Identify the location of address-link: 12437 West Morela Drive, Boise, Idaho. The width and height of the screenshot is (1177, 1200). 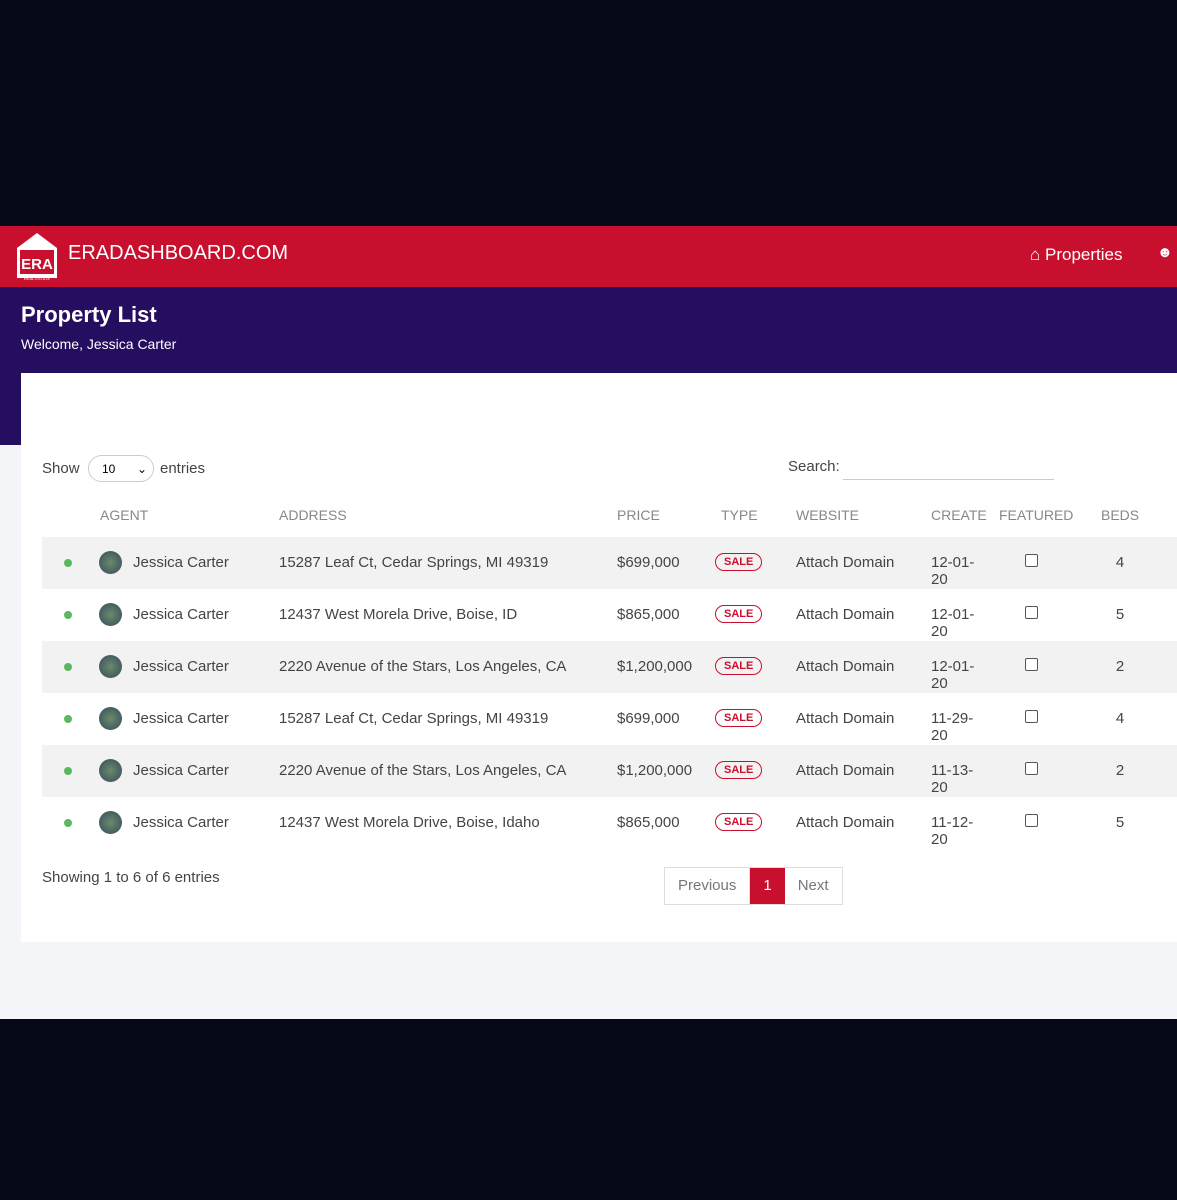
(409, 822).